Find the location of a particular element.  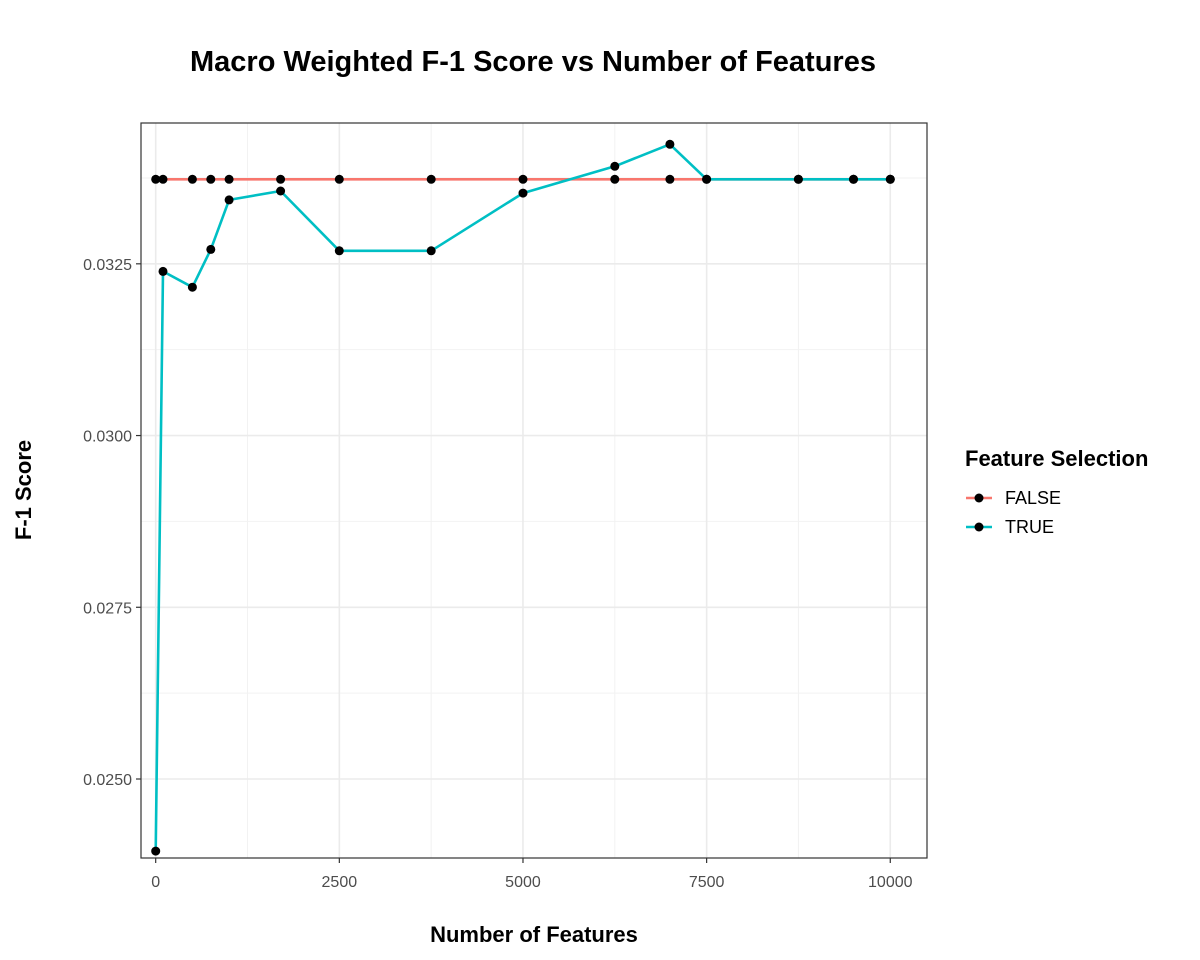

x-tick-label: 5000 is located at coordinates (523, 882).